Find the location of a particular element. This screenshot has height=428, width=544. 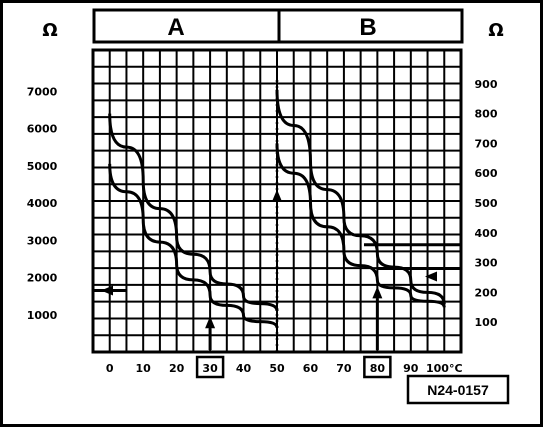

panel-a-header-box is located at coordinates (186, 26).